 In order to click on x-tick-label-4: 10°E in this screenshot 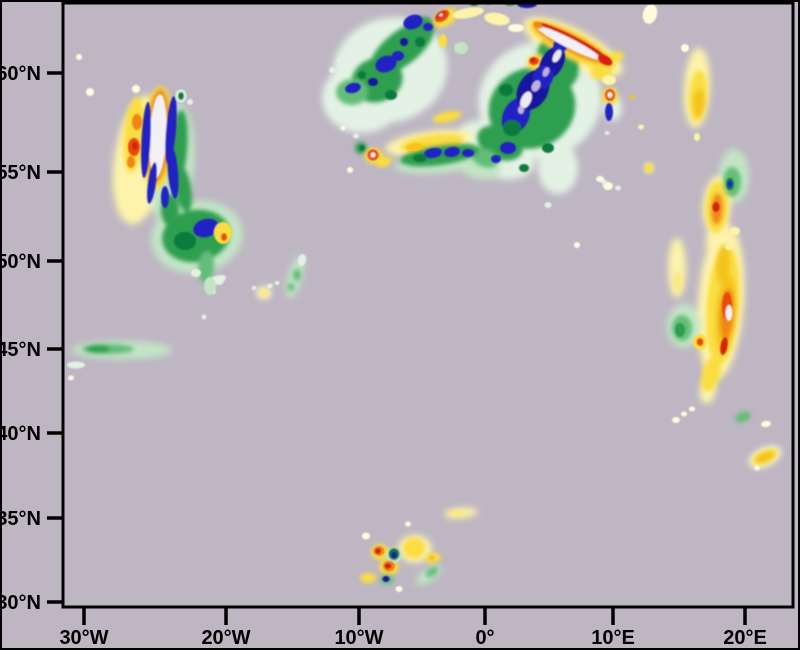, I will do `click(613, 638)`.